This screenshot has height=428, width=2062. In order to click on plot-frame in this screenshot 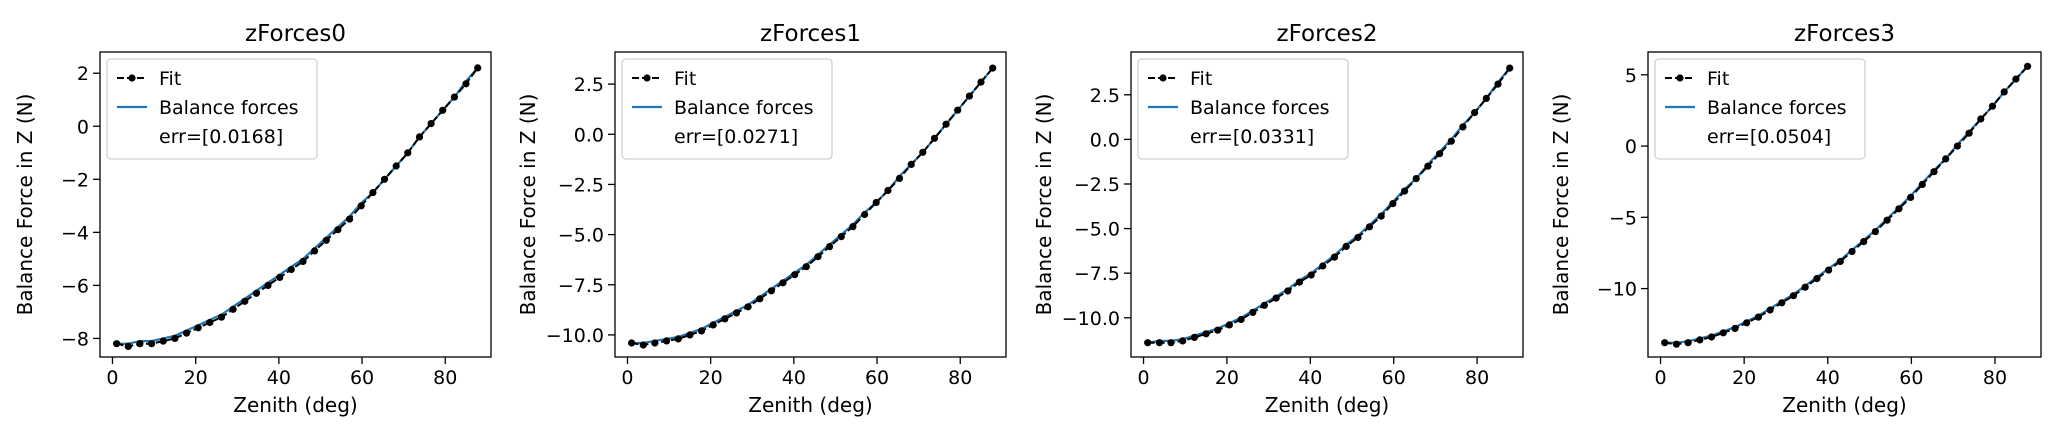, I will do `click(1327, 204)`.